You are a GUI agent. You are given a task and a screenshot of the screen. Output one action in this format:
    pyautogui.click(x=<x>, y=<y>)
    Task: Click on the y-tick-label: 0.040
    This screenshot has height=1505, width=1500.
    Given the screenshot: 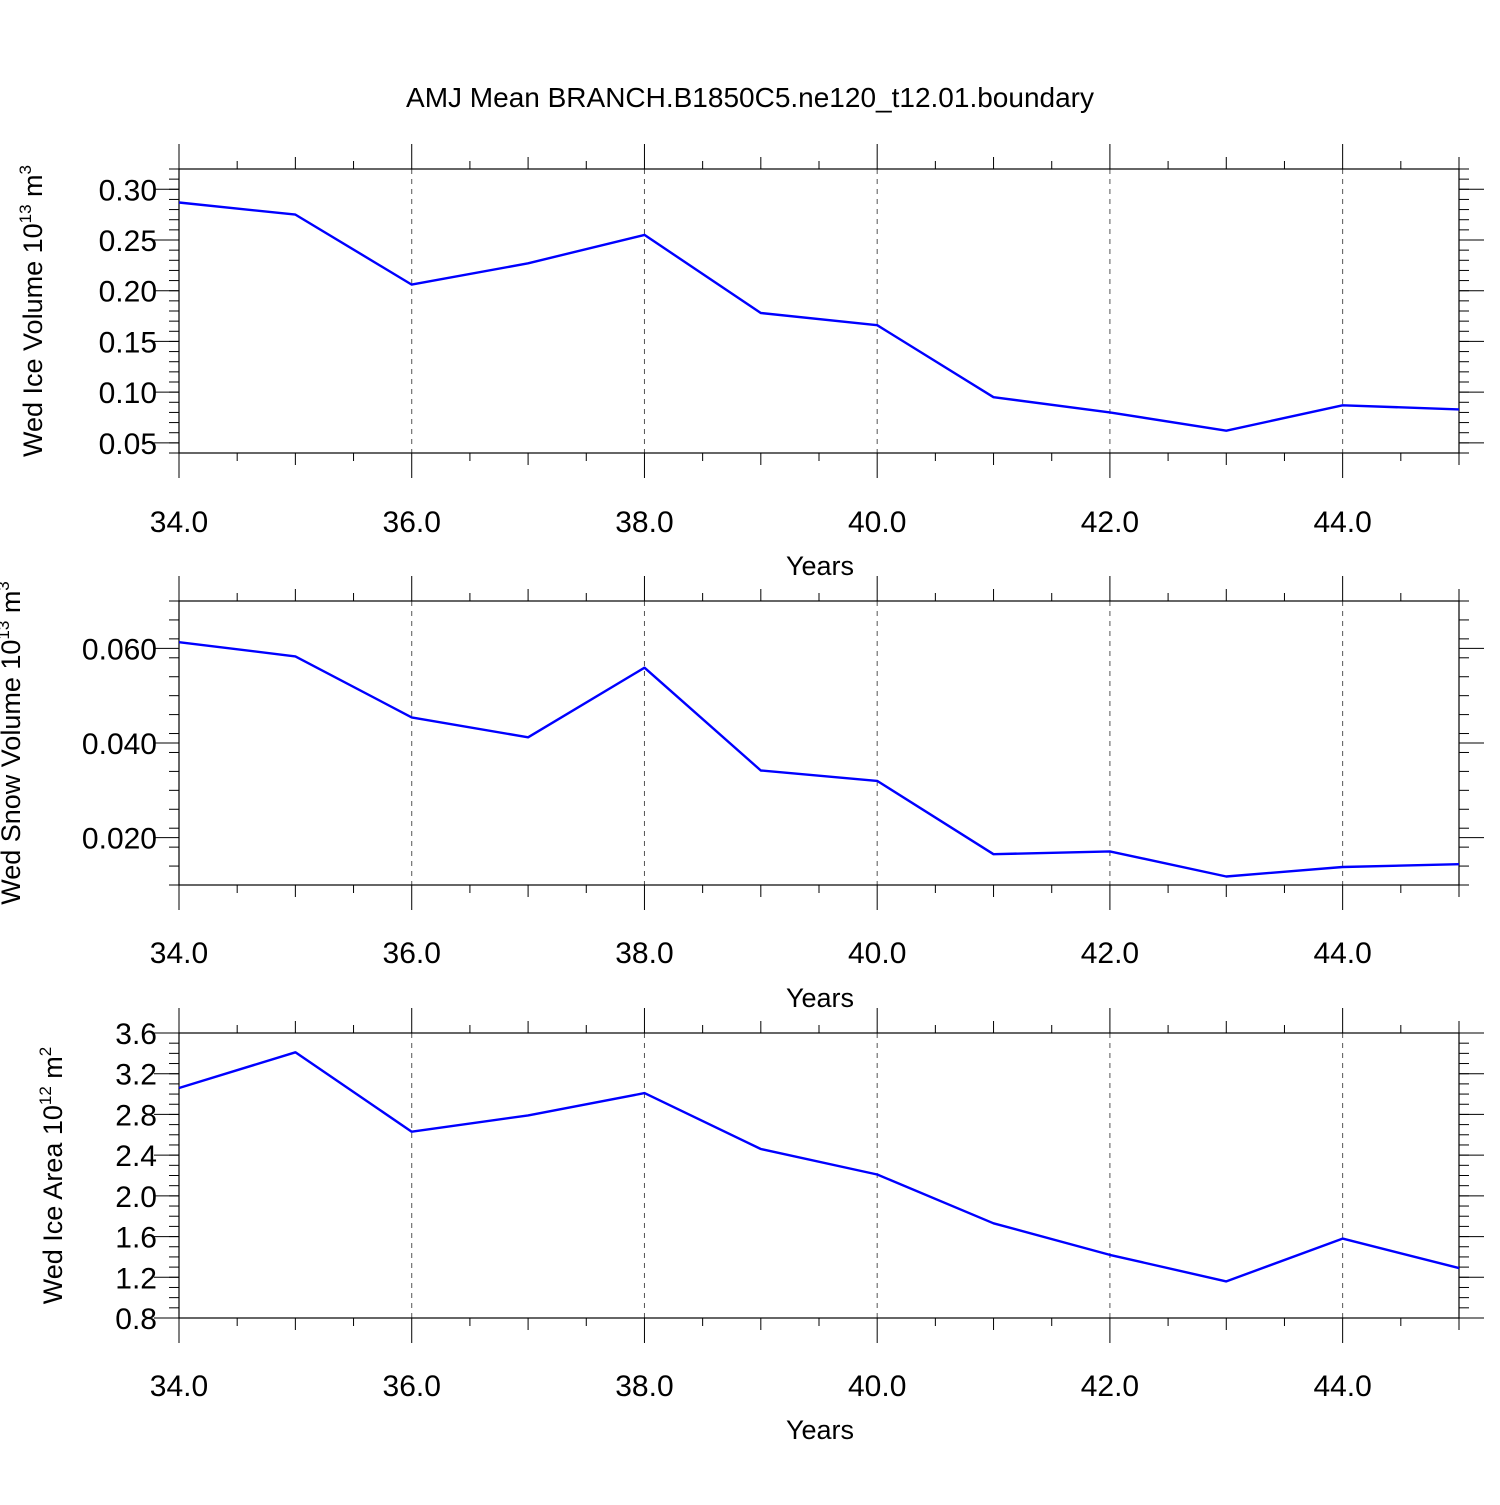 What is the action you would take?
    pyautogui.click(x=119, y=744)
    